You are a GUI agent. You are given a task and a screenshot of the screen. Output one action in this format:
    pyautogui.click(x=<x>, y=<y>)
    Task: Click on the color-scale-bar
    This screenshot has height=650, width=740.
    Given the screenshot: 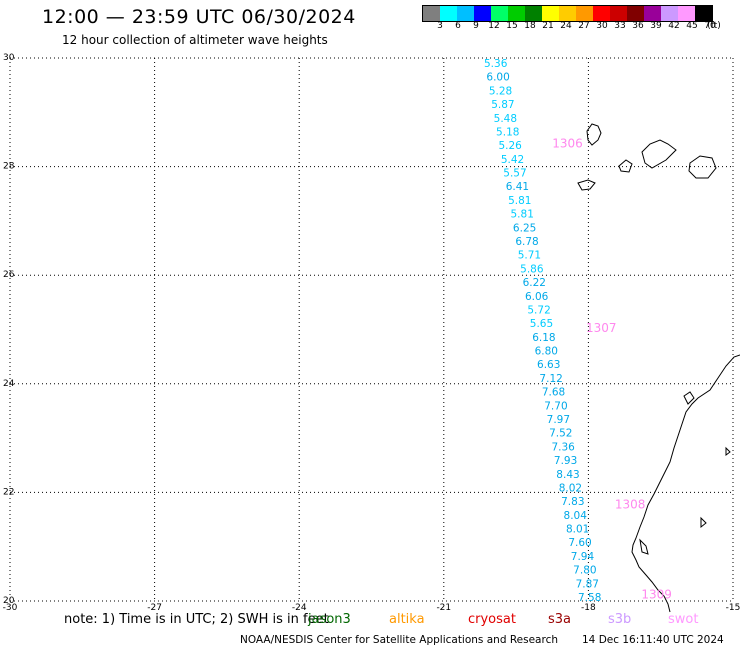 What is the action you would take?
    pyautogui.click(x=567, y=13)
    